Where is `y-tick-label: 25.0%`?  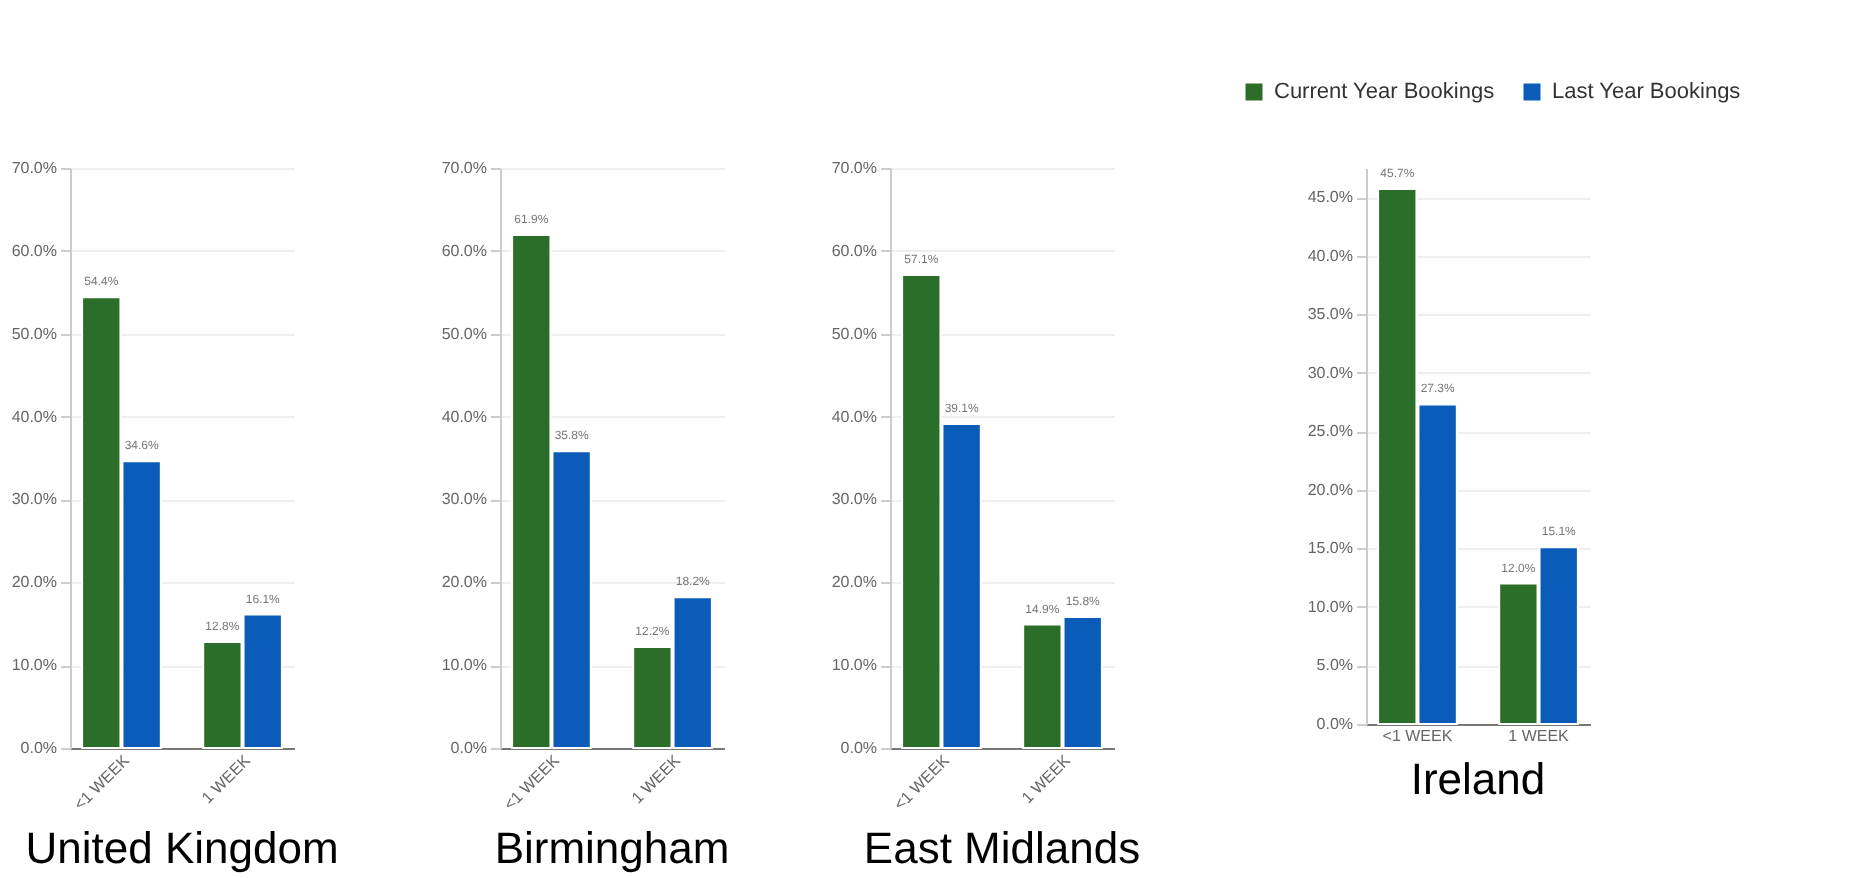 y-tick-label: 25.0% is located at coordinates (1330, 431).